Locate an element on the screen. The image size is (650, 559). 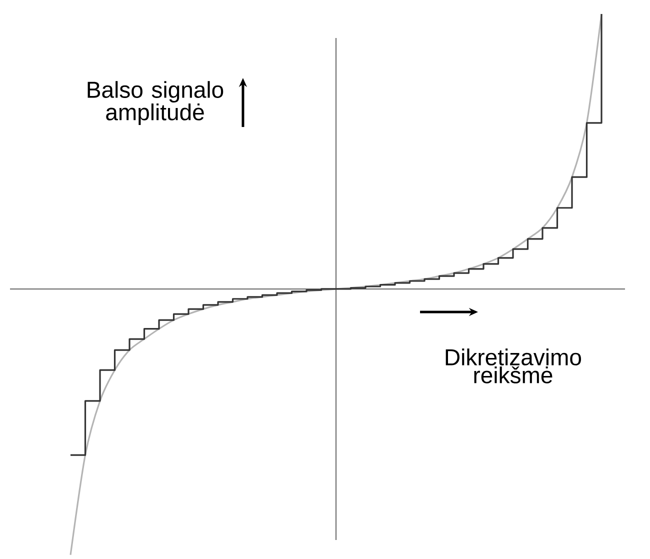
x-axis-title: Dikretizavimo reikšmė is located at coordinates (514, 366).